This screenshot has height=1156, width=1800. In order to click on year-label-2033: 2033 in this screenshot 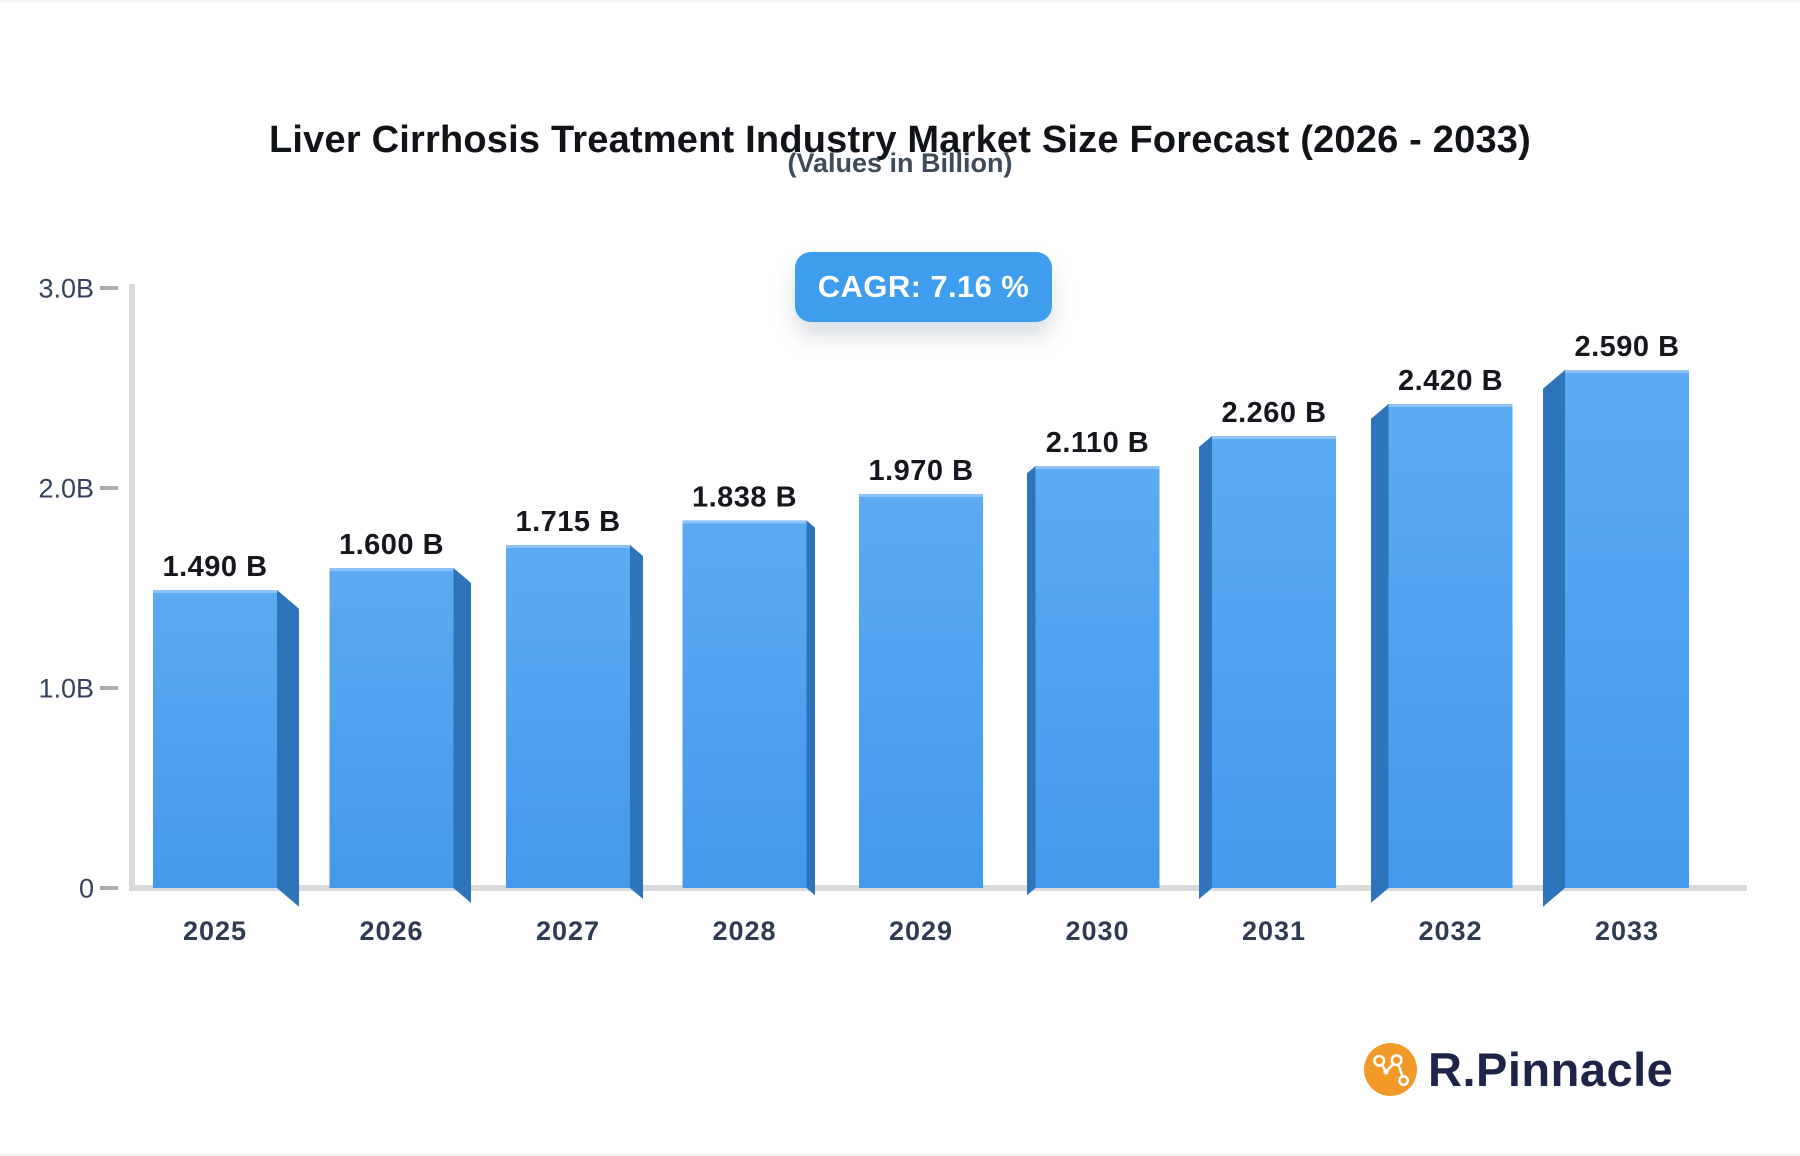, I will do `click(1627, 931)`.